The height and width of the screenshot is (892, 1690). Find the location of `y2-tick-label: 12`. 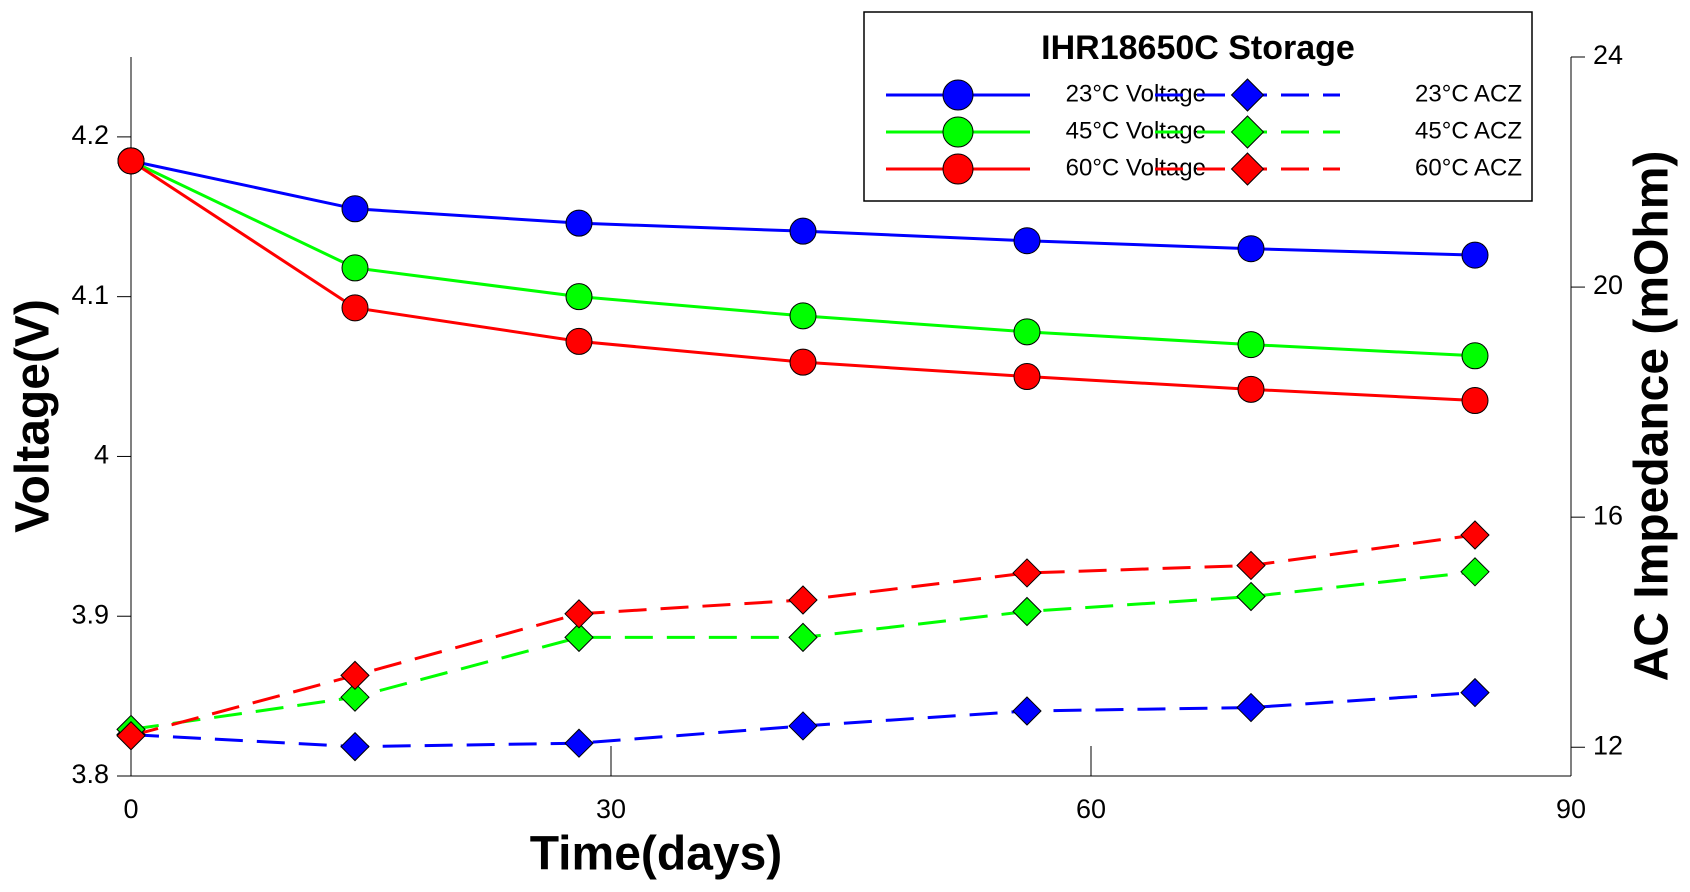

y2-tick-label: 12 is located at coordinates (1608, 745).